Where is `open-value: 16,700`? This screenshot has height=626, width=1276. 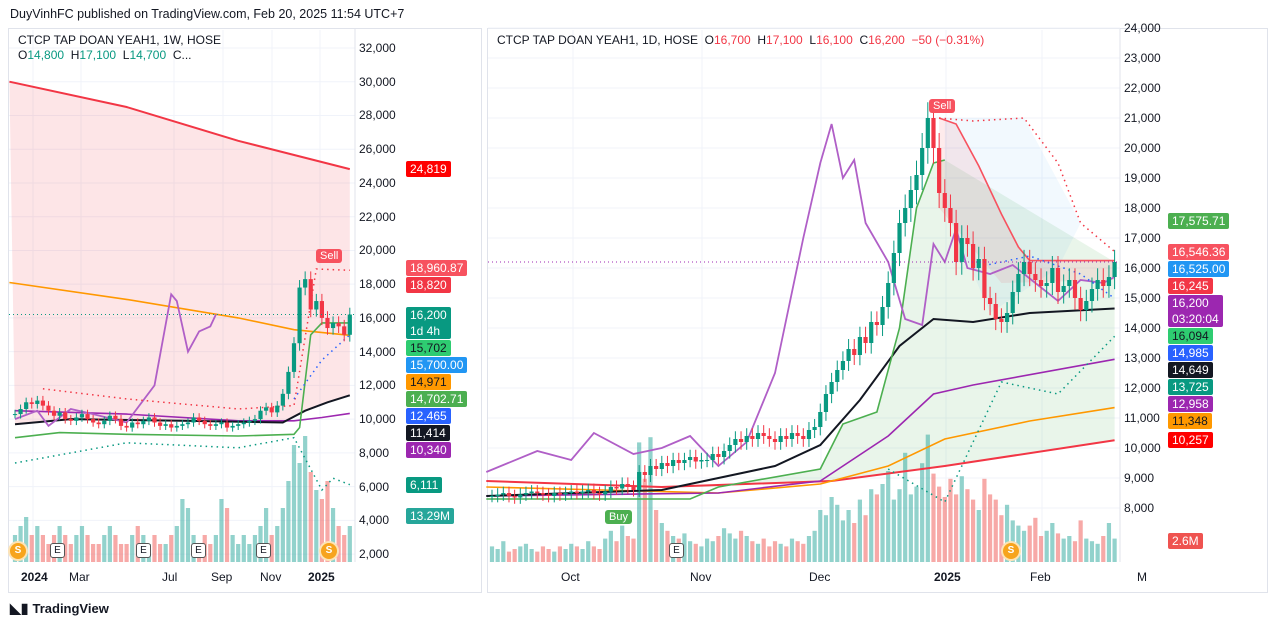 open-value: 16,700 is located at coordinates (732, 40).